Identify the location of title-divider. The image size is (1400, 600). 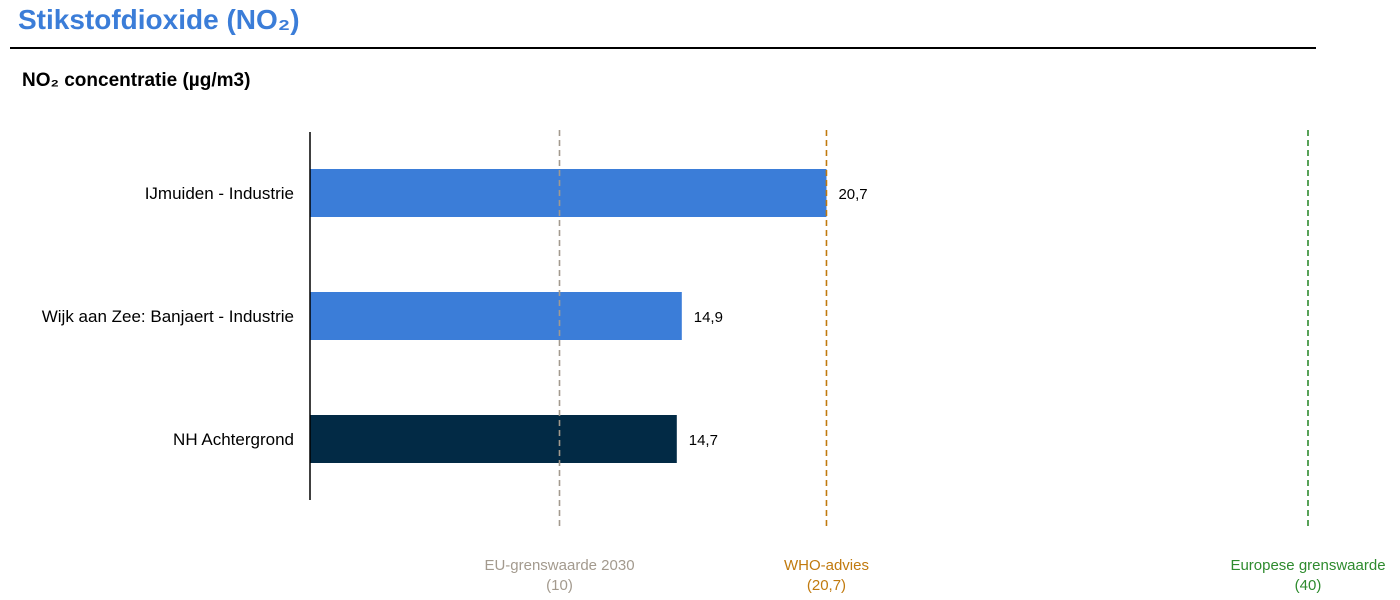
(663, 48).